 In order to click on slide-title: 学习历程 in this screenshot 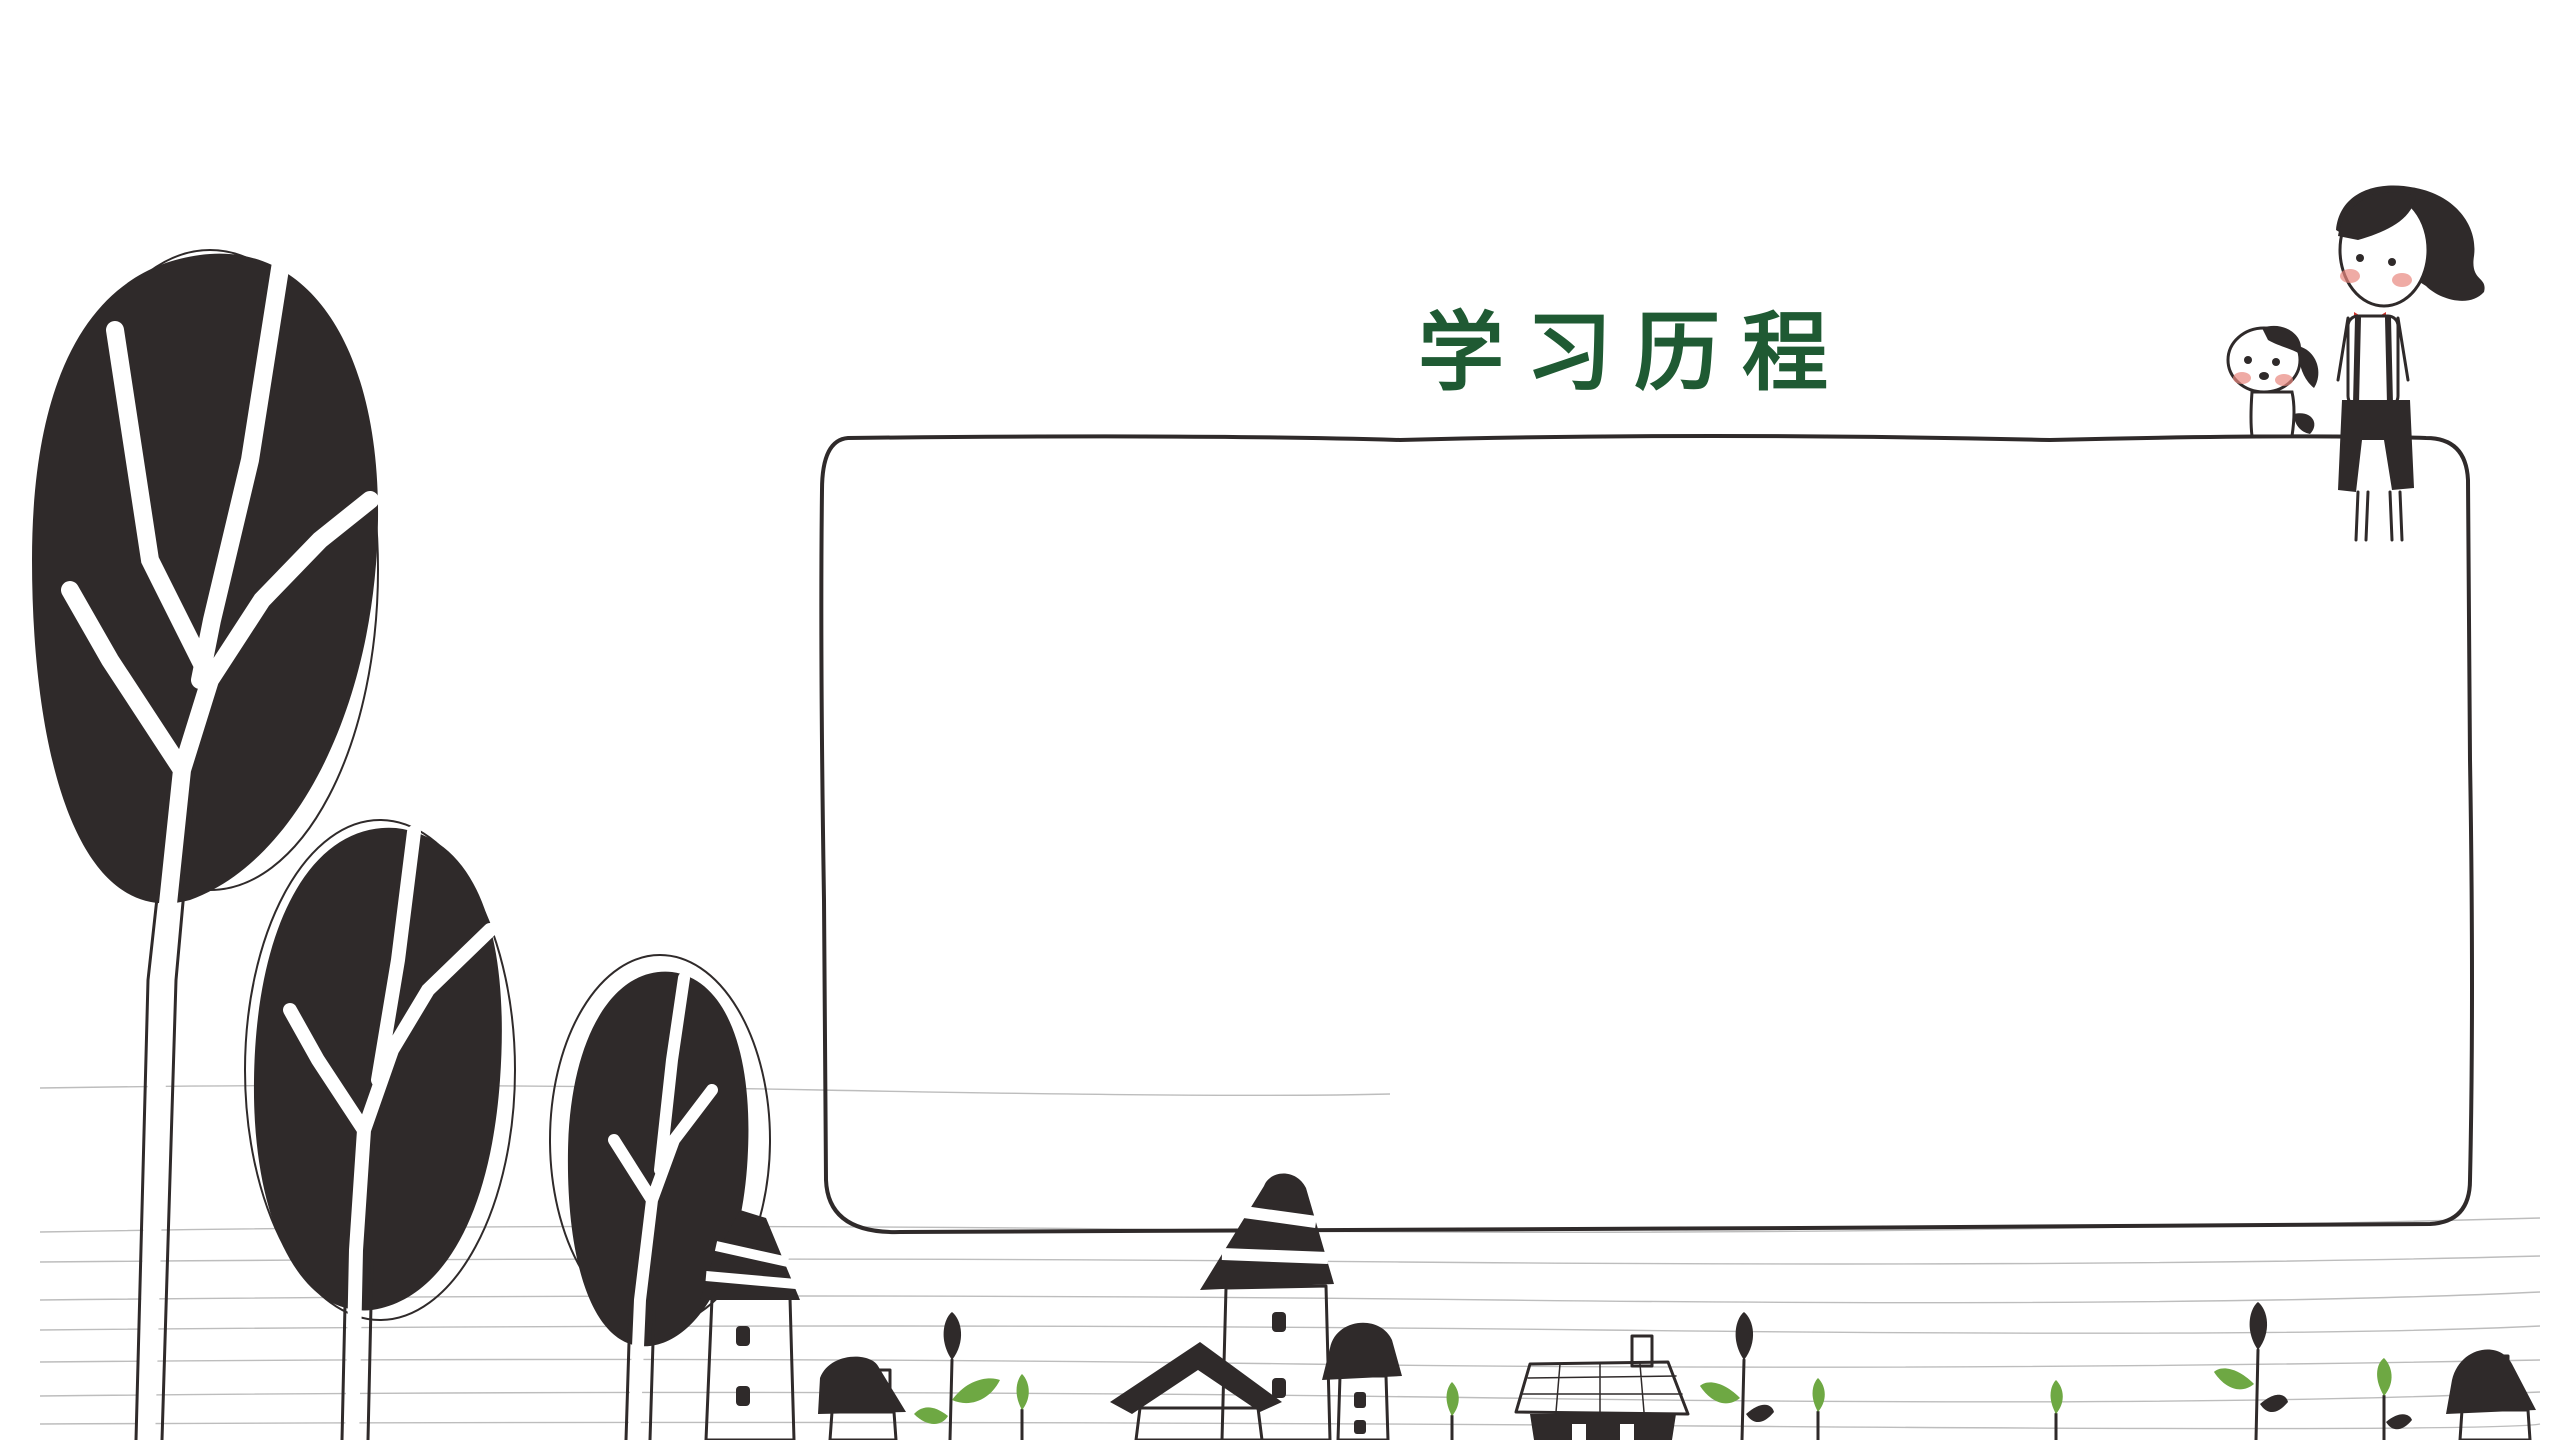, I will do `click(1634, 353)`.